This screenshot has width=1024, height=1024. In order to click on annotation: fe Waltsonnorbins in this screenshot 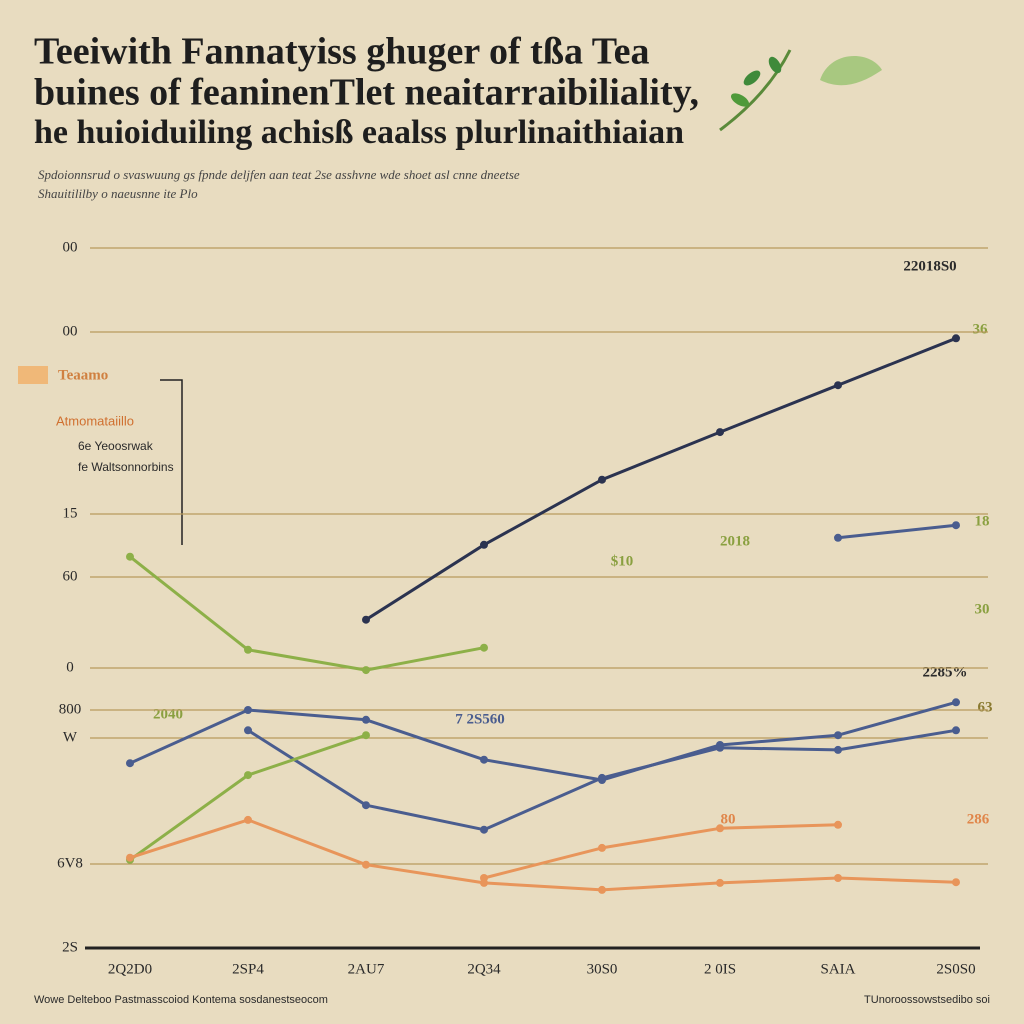, I will do `click(126, 467)`.